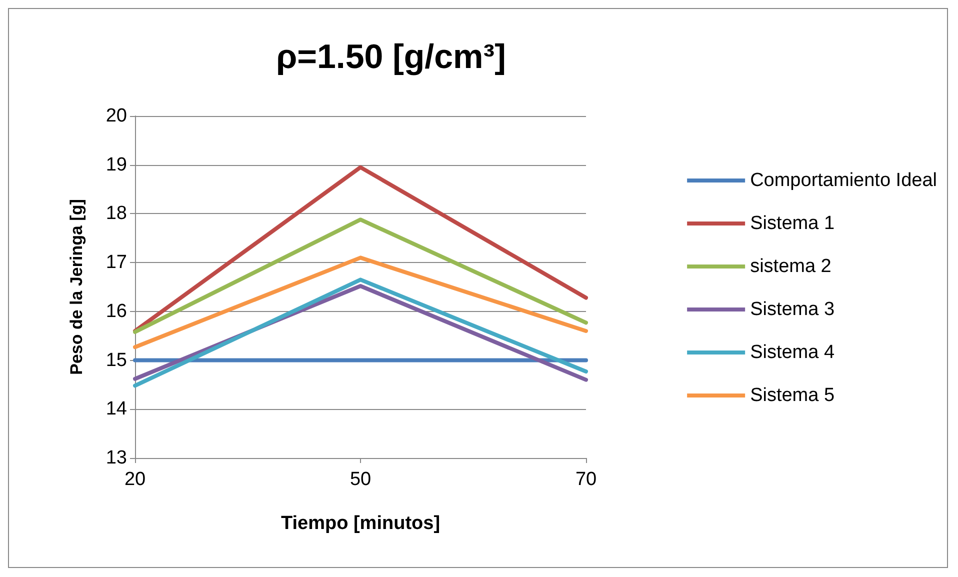 Image resolution: width=958 pixels, height=577 pixels. What do you see at coordinates (116, 458) in the screenshot?
I see `y-tick-label: 13` at bounding box center [116, 458].